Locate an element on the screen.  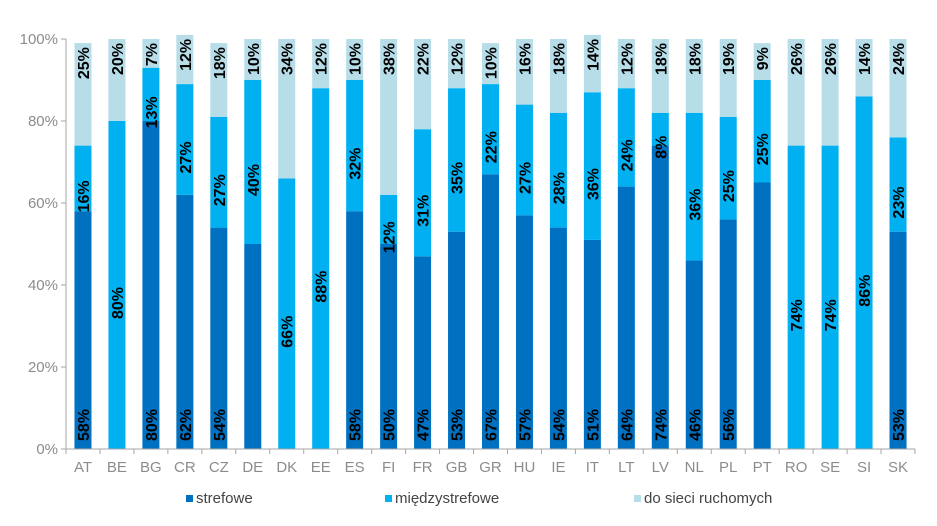
data-label-strefowe-GR: 67% is located at coordinates (492, 425).